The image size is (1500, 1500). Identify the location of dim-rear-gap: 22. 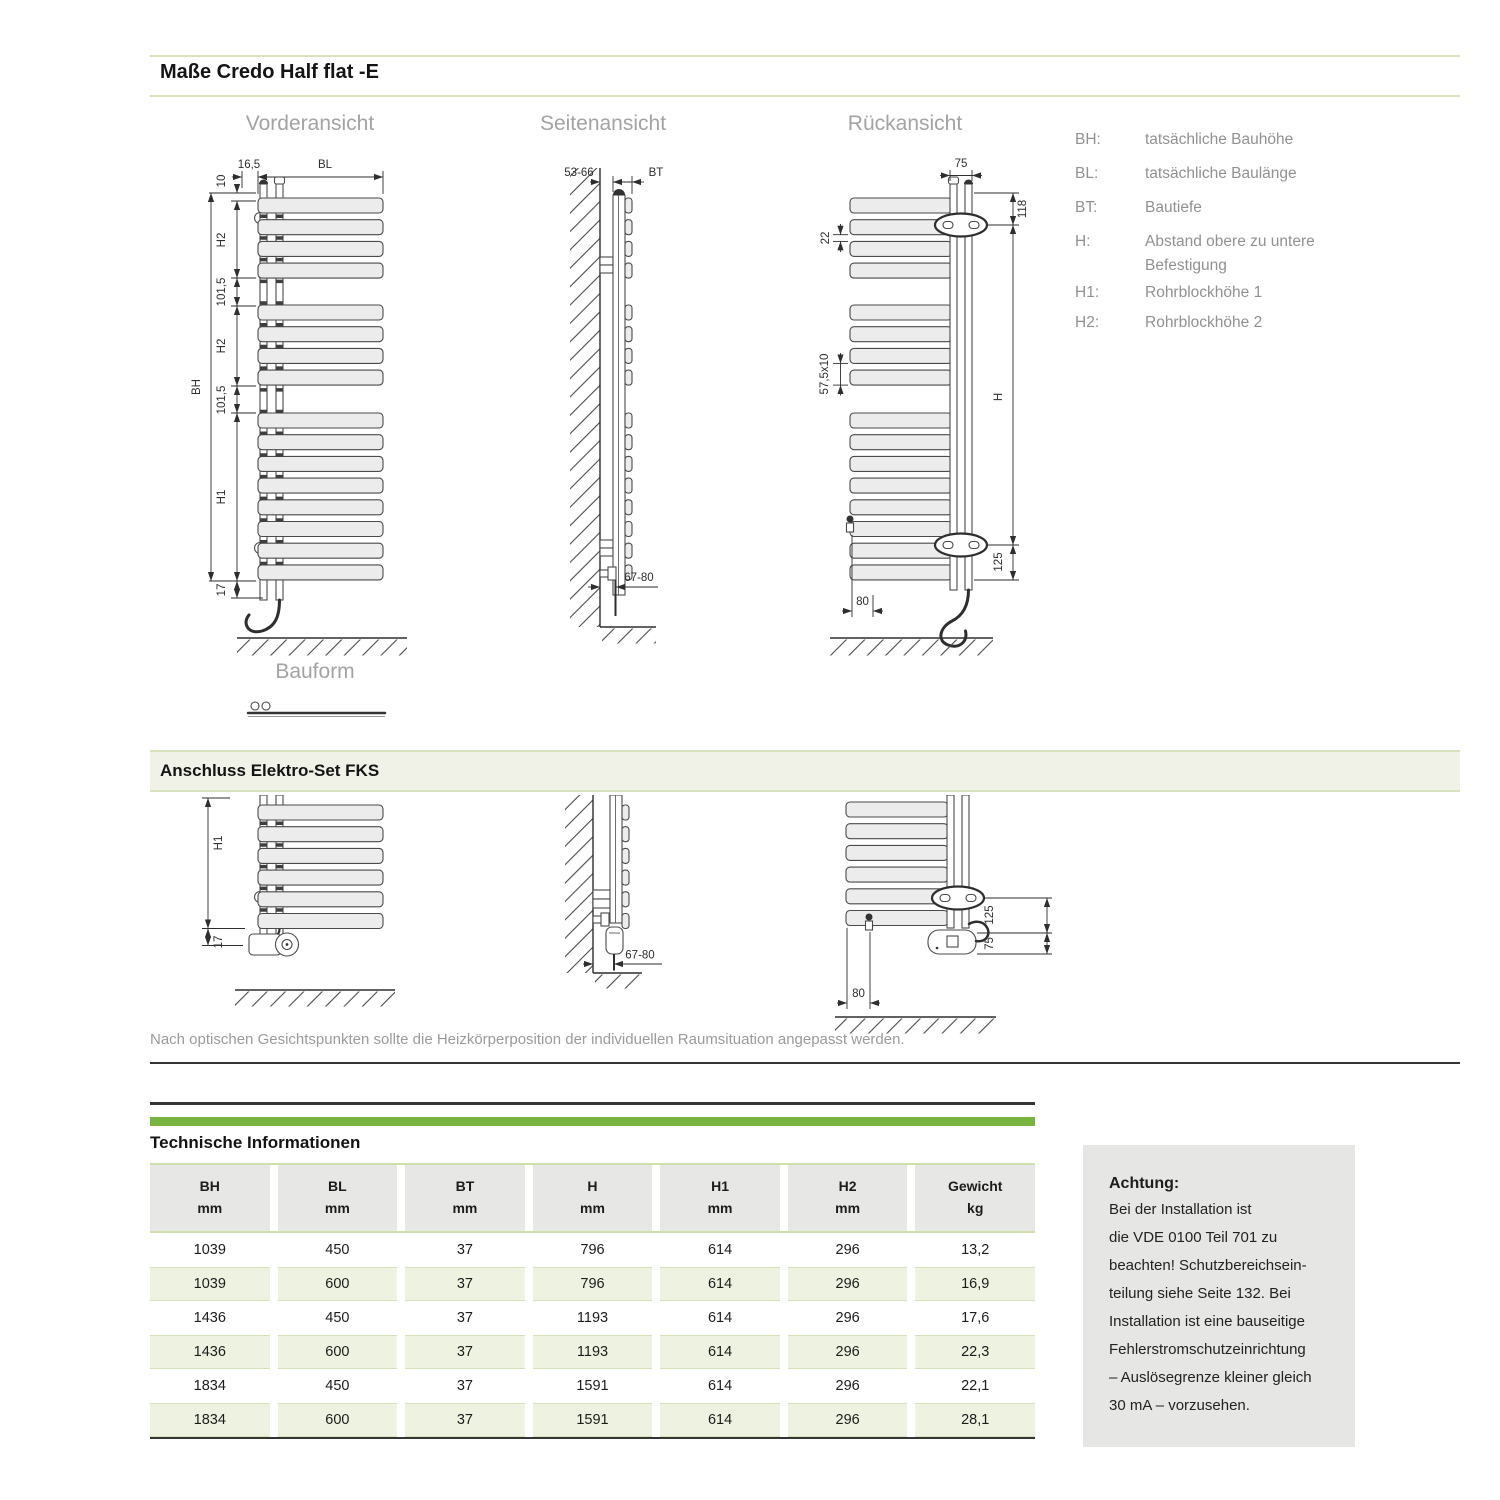
(826, 238).